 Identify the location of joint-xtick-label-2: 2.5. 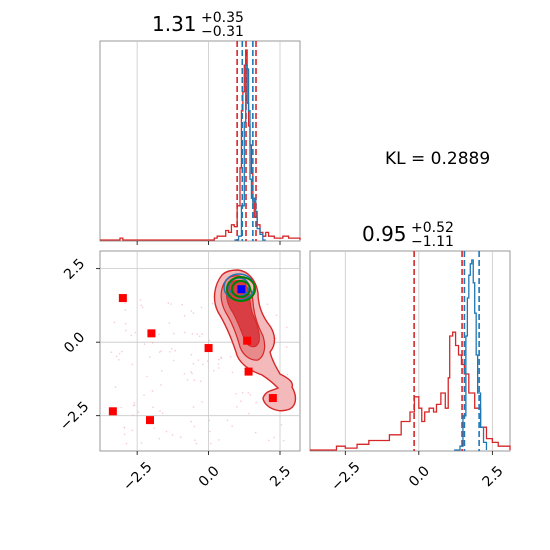
(280, 476).